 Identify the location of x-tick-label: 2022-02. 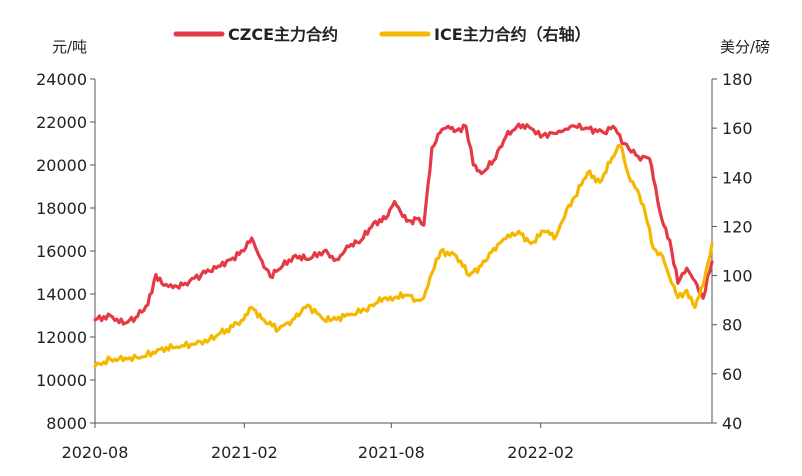
(540, 452).